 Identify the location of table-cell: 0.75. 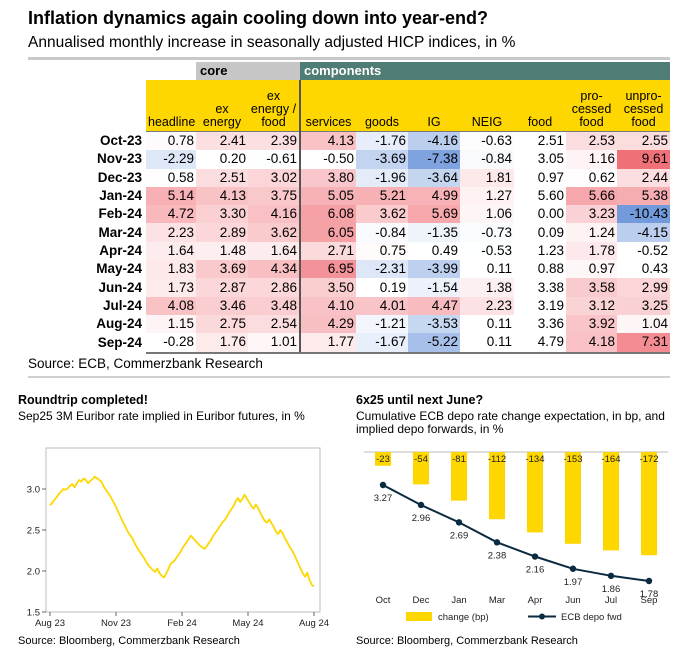
(382, 251).